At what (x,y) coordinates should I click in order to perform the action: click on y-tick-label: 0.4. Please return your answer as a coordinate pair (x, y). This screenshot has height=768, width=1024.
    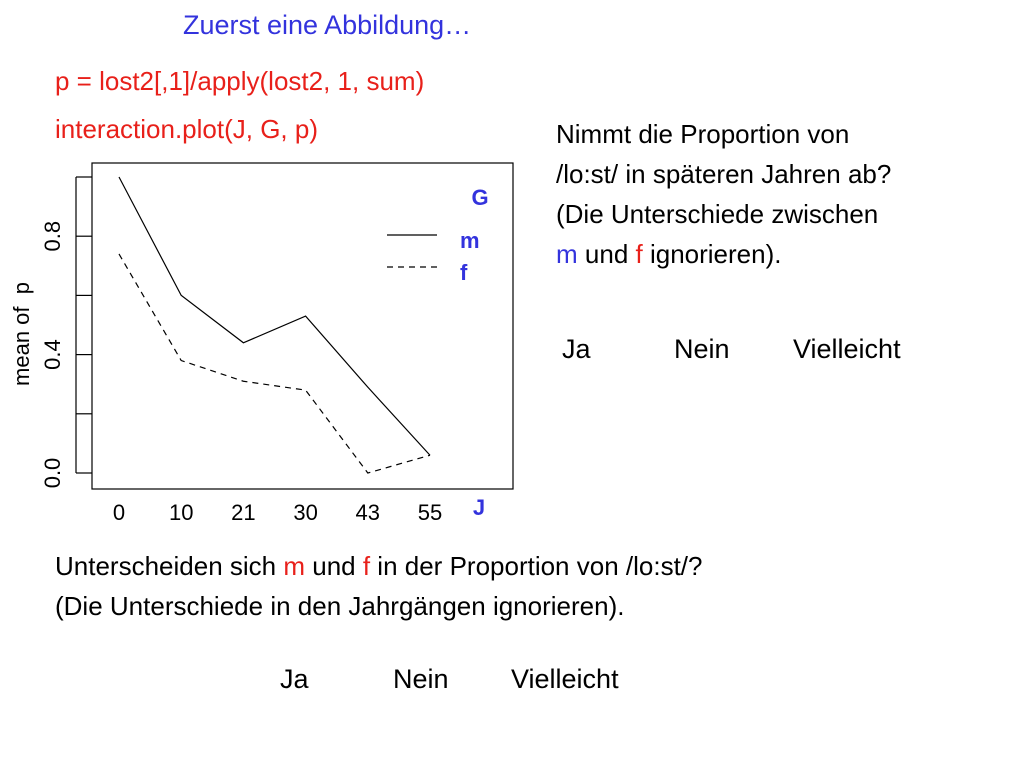
    Looking at the image, I should click on (52, 354).